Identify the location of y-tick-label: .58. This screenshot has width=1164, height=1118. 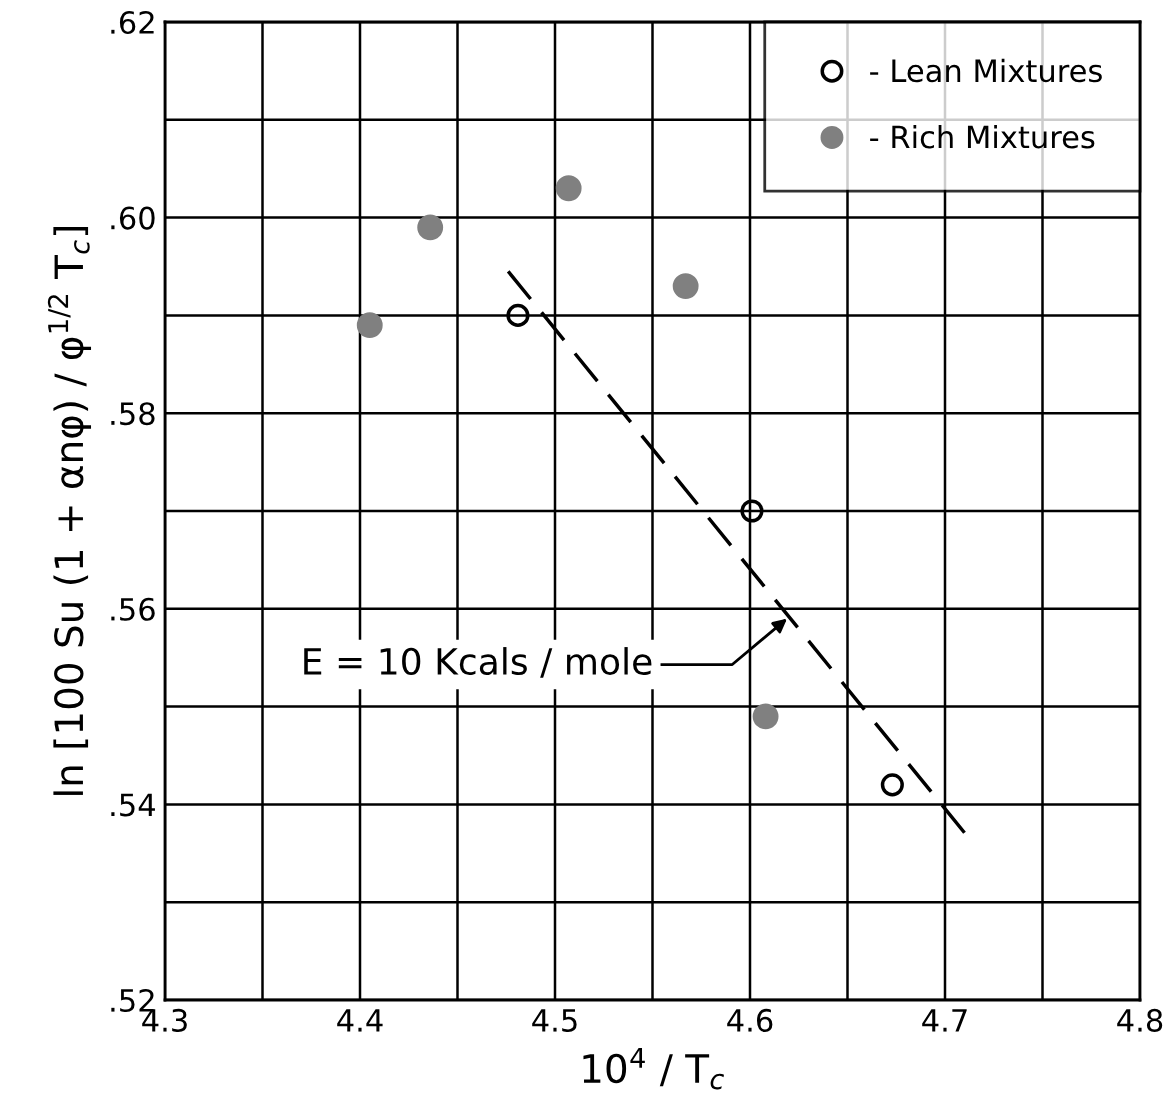
(133, 414).